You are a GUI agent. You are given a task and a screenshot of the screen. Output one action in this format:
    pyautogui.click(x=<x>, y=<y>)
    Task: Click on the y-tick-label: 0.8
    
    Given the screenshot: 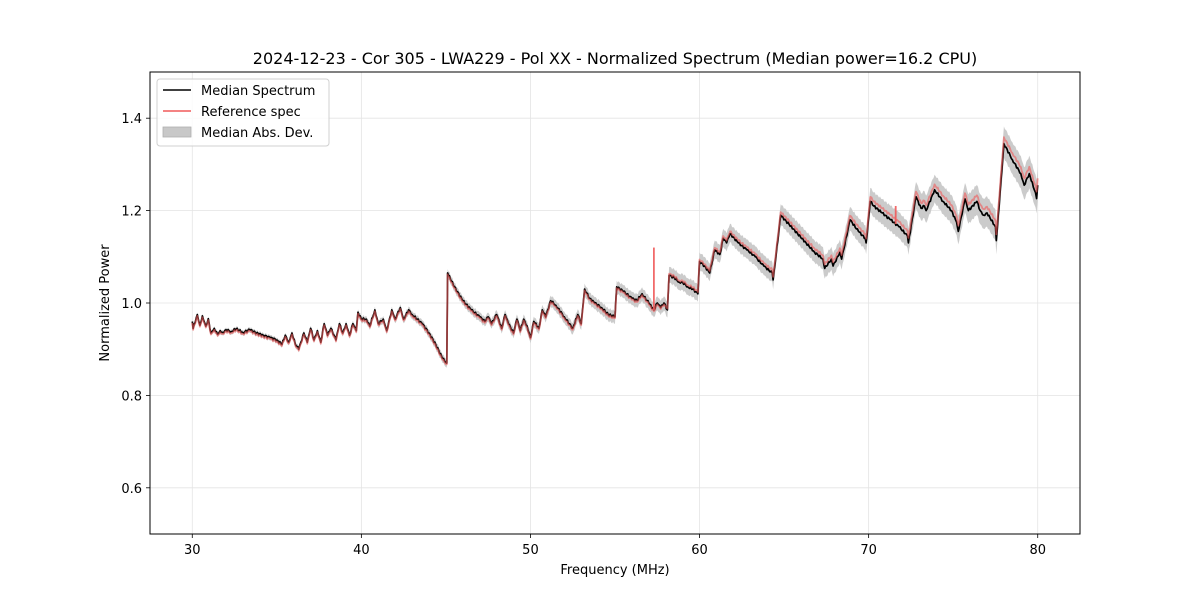 What is the action you would take?
    pyautogui.click(x=131, y=396)
    